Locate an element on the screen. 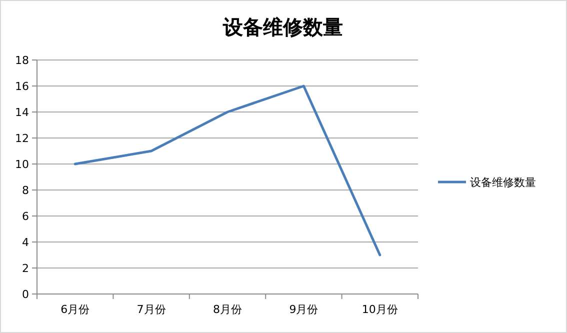 Image resolution: width=567 pixels, height=333 pixels. y-tick-label: 4 is located at coordinates (25, 242).